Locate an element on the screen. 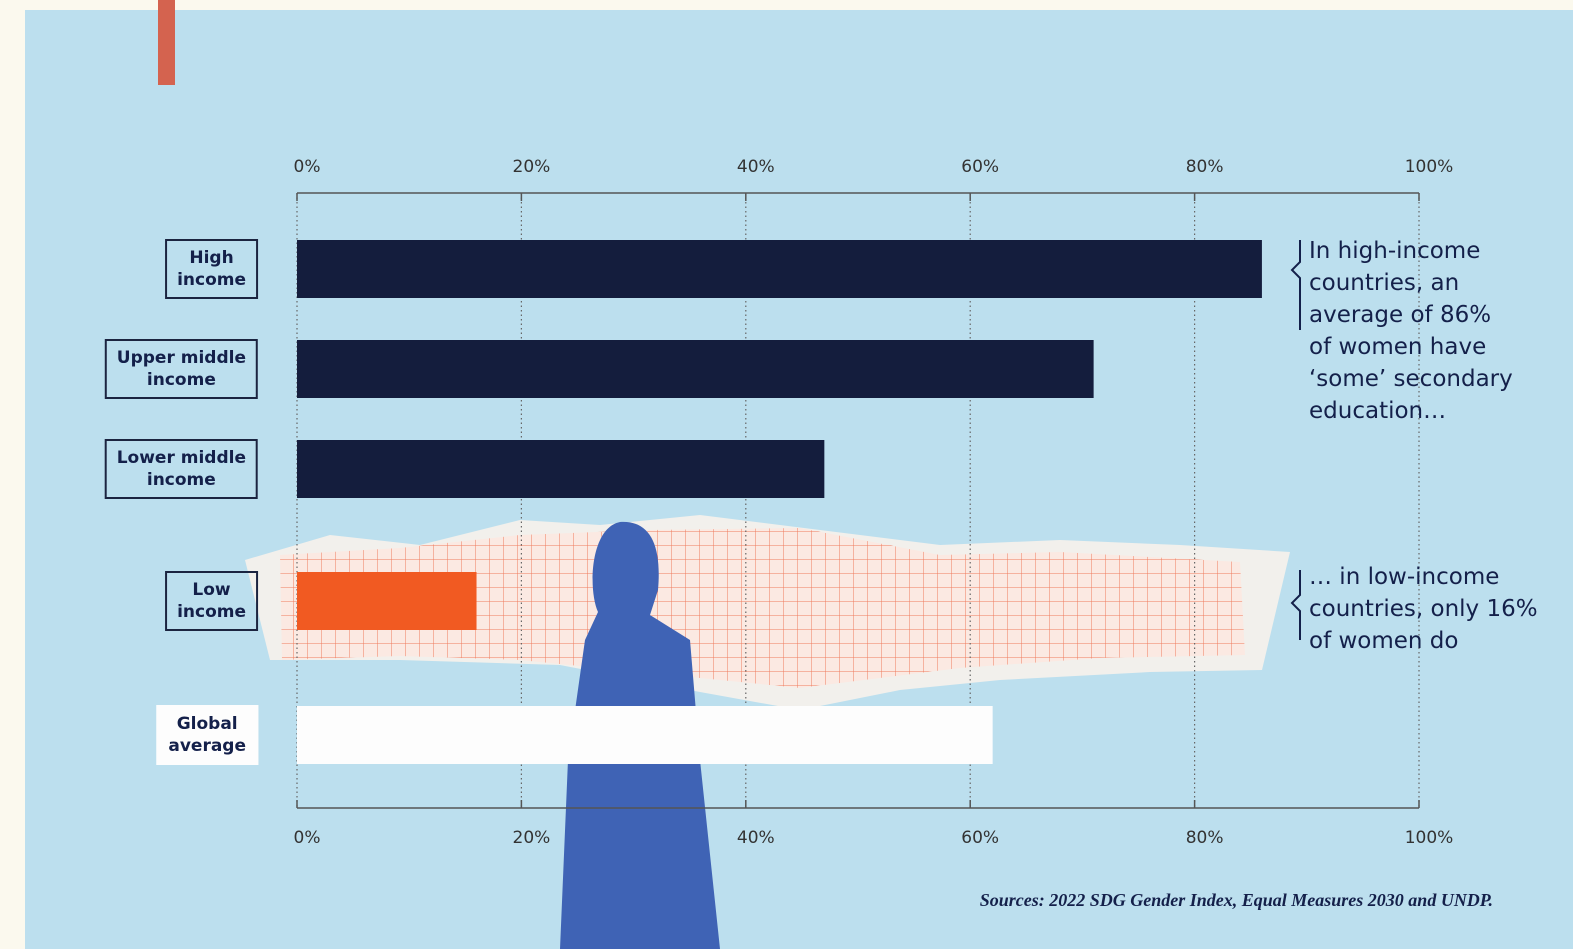 The image size is (1573, 949). category-label: High income is located at coordinates (211, 269).